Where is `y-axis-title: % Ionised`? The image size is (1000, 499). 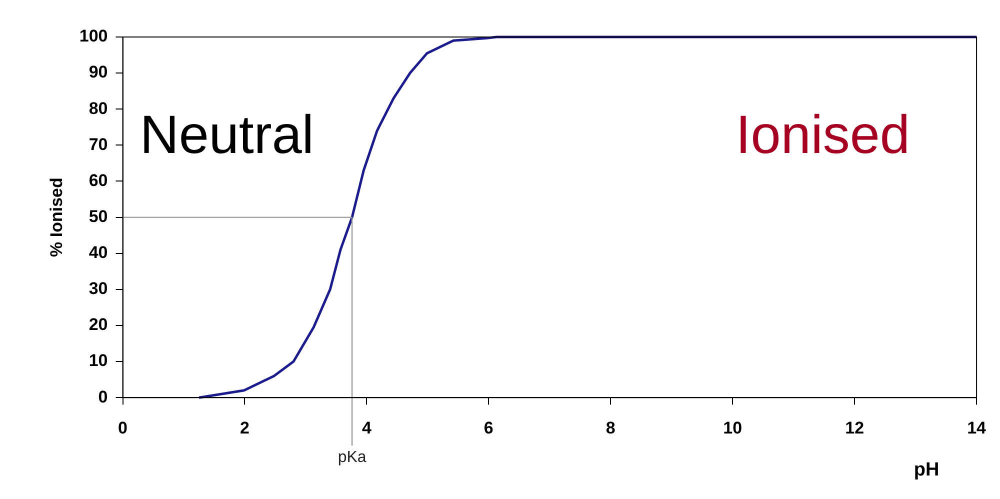
y-axis-title: % Ionised is located at coordinates (56, 217).